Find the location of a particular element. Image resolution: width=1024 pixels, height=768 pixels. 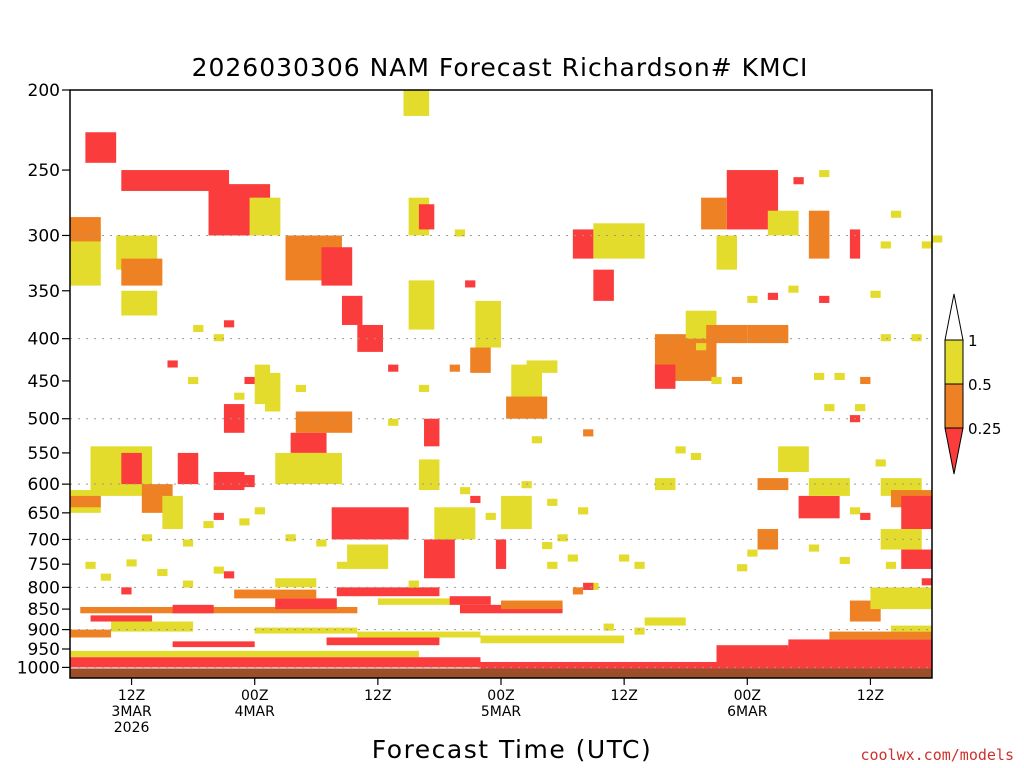

colorbar-legend: 1 0.5 0.25 is located at coordinates (972, 384).